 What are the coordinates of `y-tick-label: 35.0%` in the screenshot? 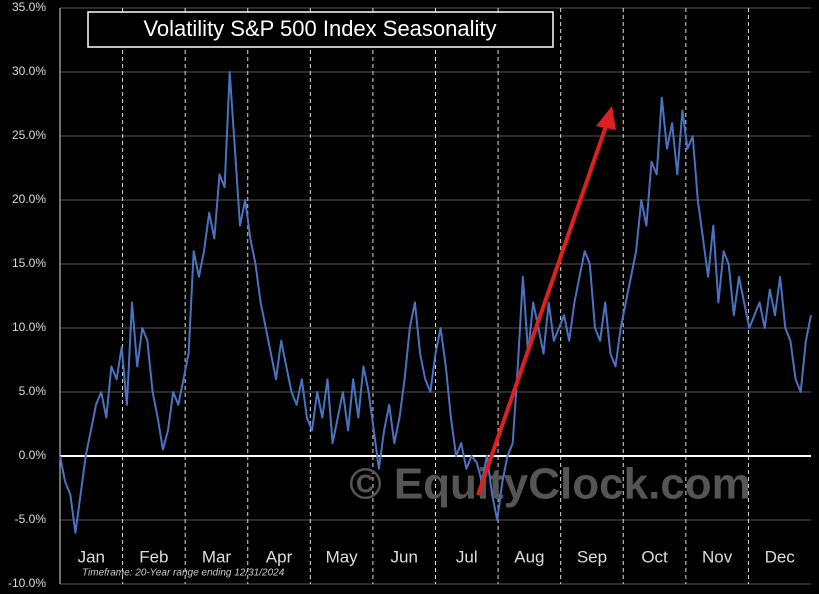 It's located at (29, 7).